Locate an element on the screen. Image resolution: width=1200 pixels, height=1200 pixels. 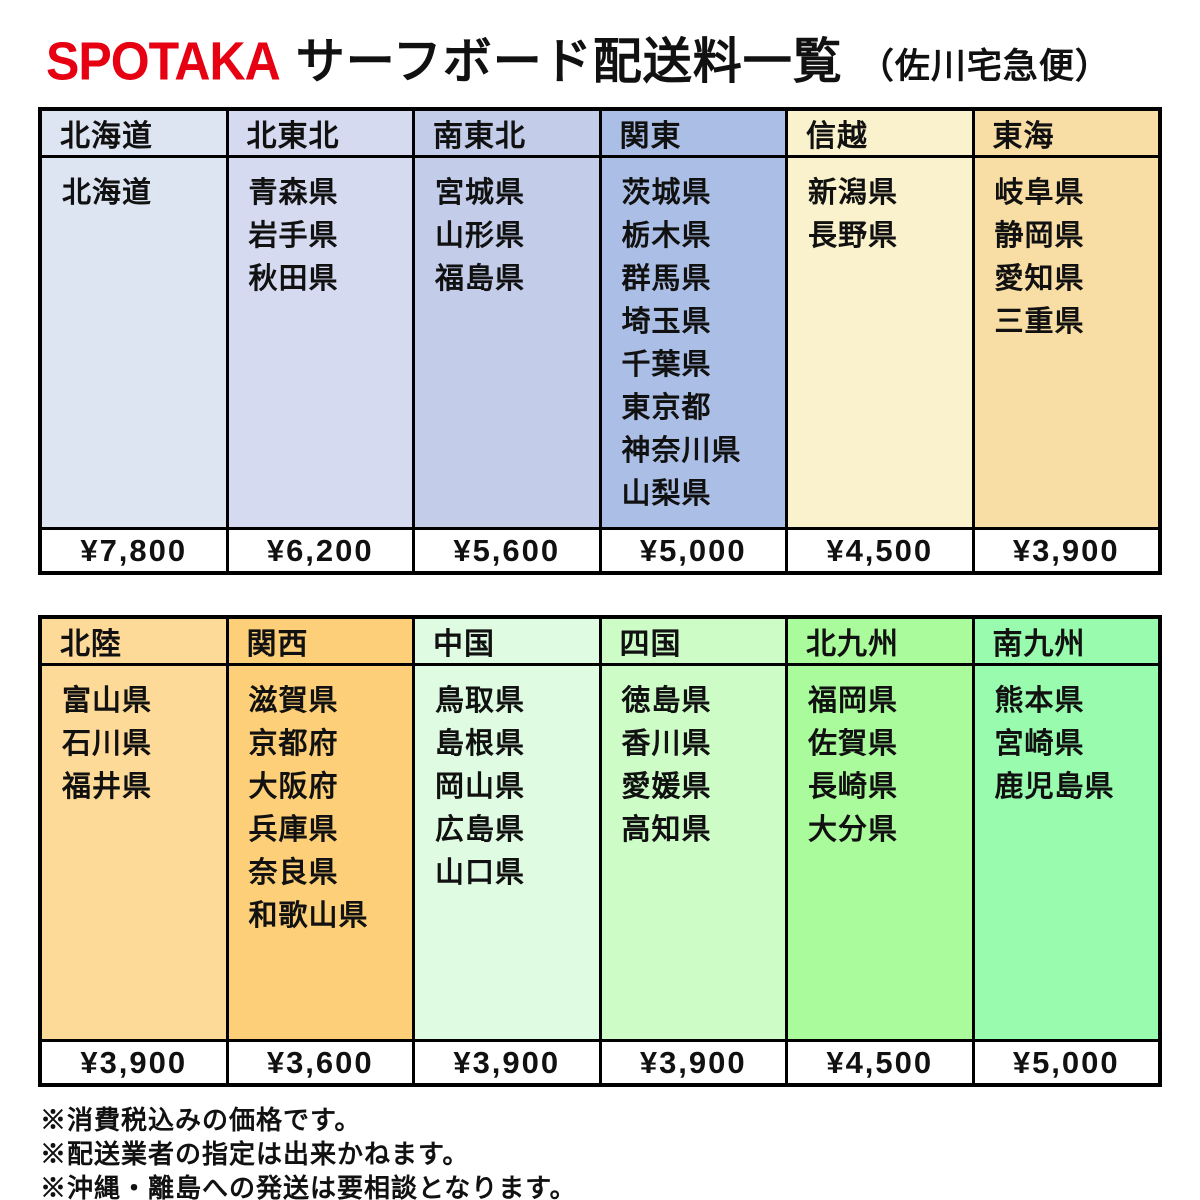
spotaka-logo: SPOTAKA is located at coordinates (163, 61).